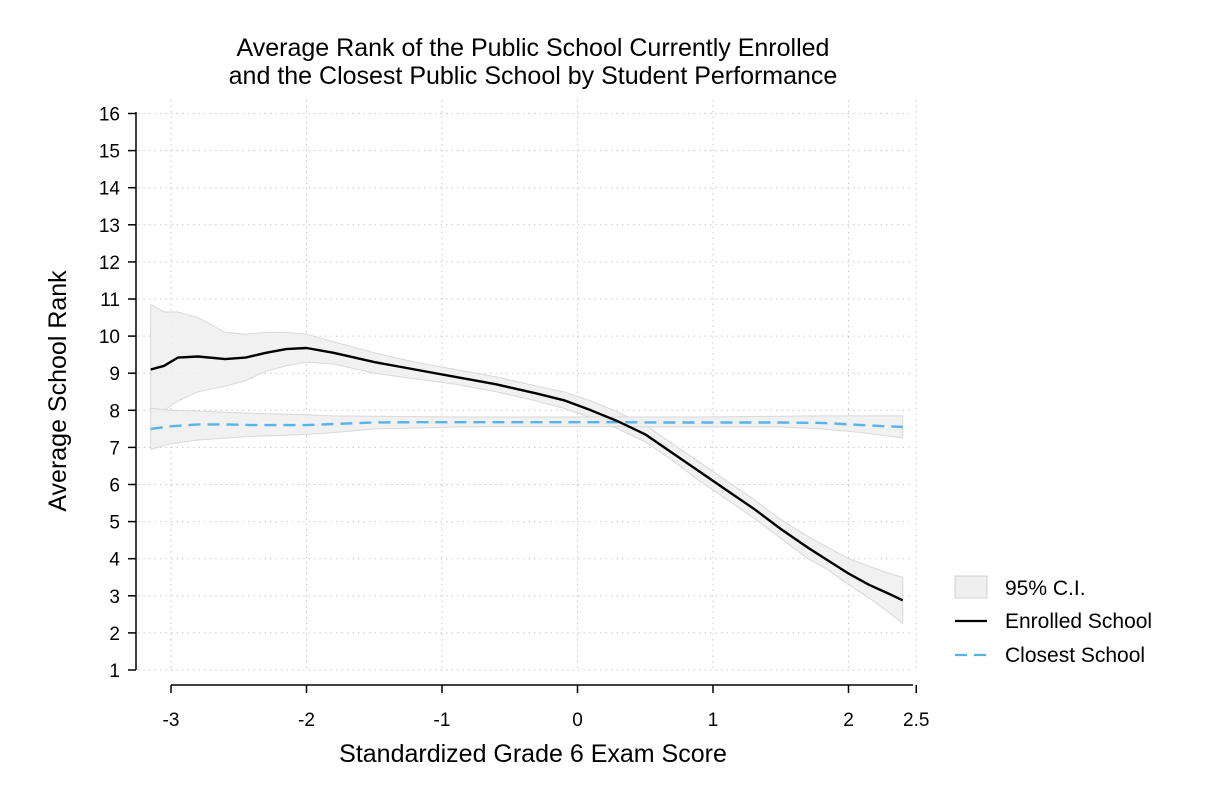 The image size is (1218, 812). What do you see at coordinates (114, 523) in the screenshot?
I see `y-tick-label: 5` at bounding box center [114, 523].